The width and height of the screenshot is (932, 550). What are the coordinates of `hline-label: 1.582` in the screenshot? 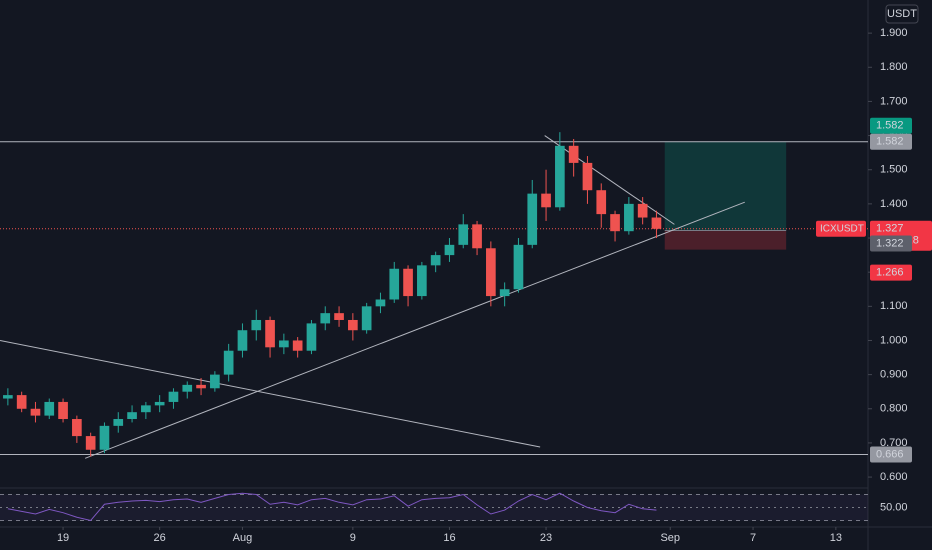 It's located at (890, 142).